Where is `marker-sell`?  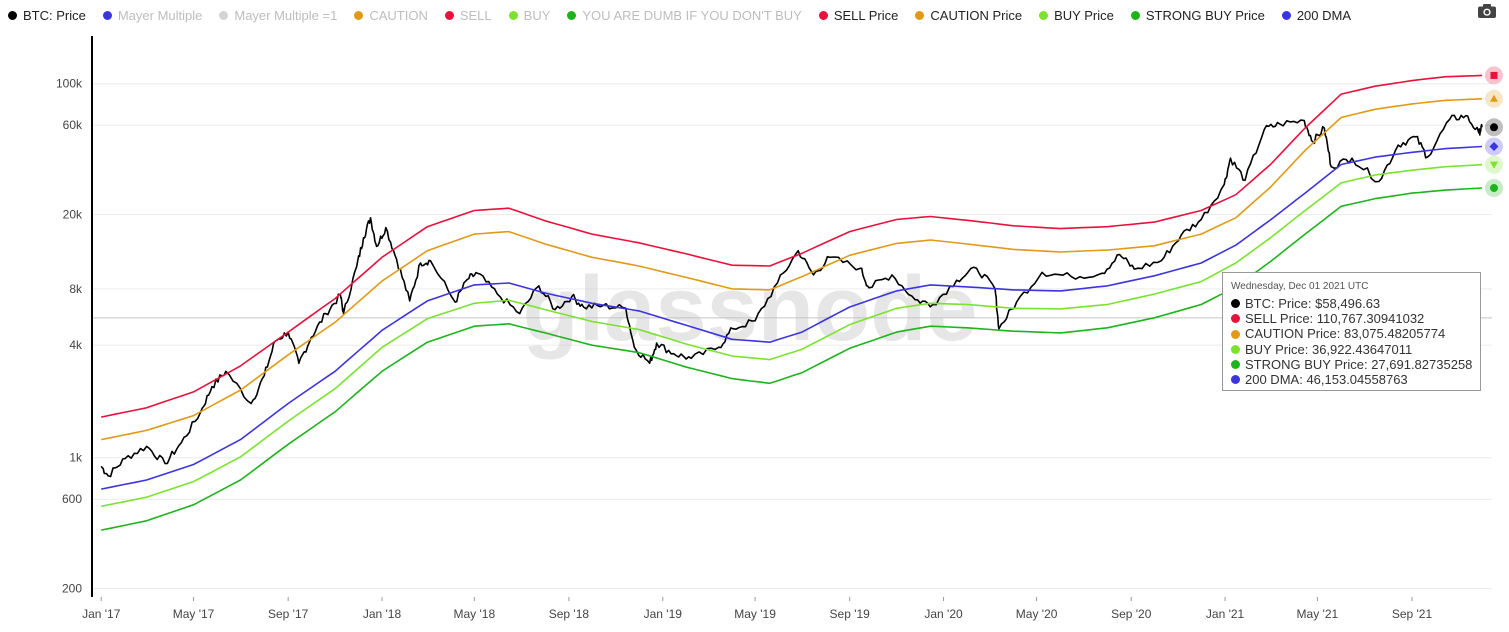 marker-sell is located at coordinates (1494, 75).